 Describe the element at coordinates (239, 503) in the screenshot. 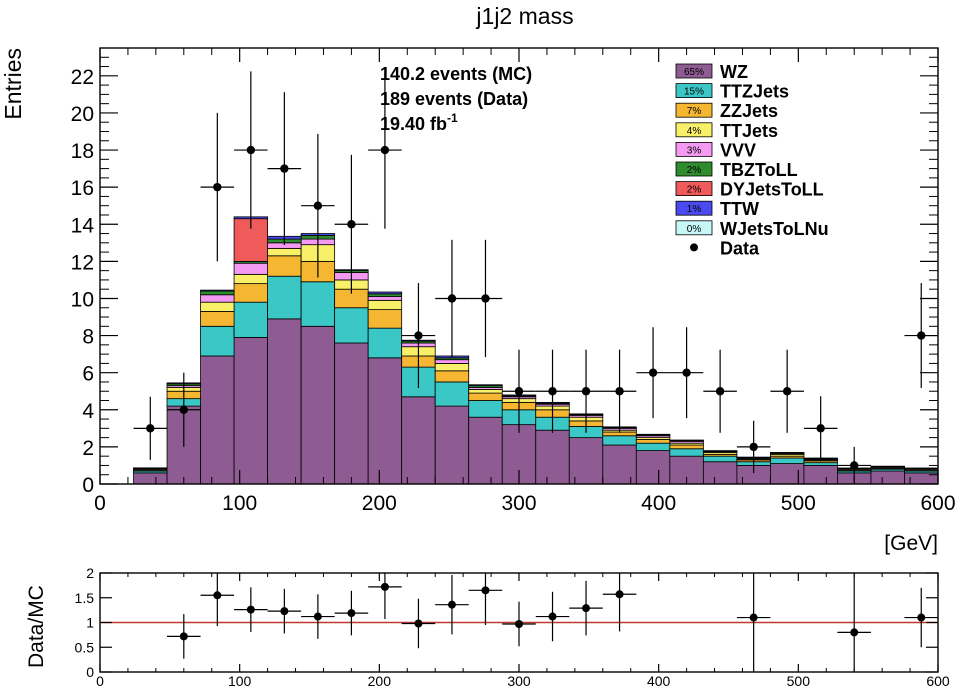

I see `x-tick-label-100: 100` at that location.